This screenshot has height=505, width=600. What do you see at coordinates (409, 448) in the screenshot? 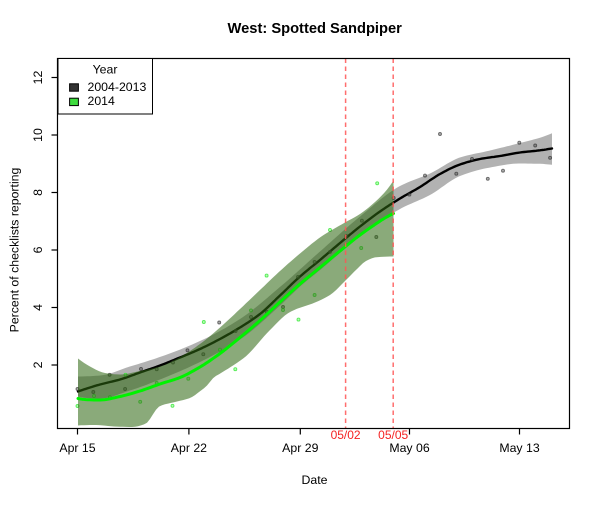
I see `svg-text: May 06` at bounding box center [409, 448].